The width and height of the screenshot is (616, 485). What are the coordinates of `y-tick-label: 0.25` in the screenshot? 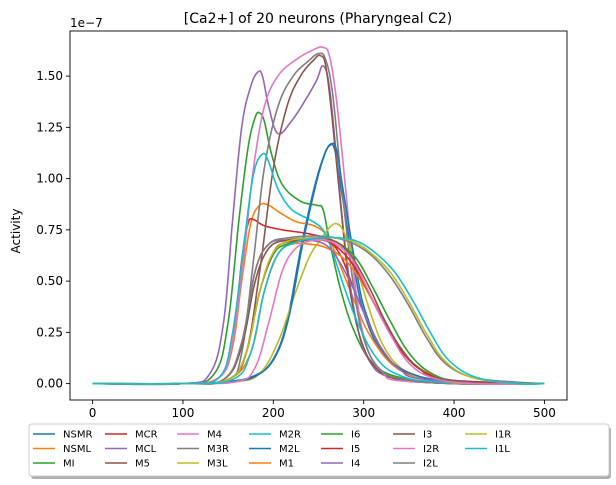 It's located at (49, 332).